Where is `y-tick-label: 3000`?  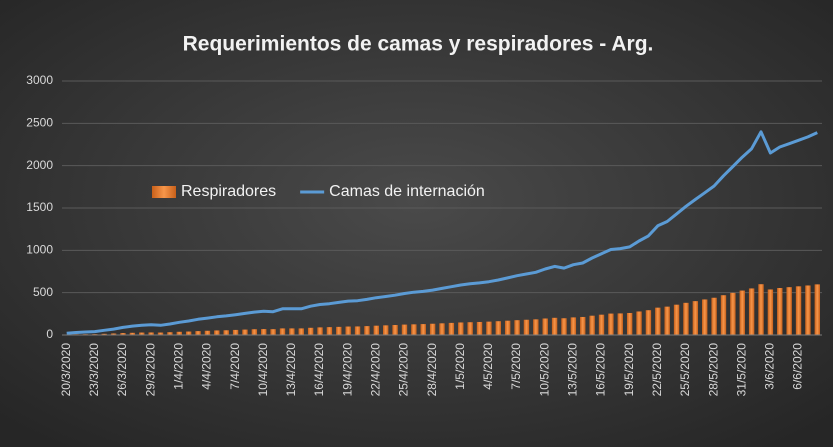
y-tick-label: 3000 is located at coordinates (39, 80).